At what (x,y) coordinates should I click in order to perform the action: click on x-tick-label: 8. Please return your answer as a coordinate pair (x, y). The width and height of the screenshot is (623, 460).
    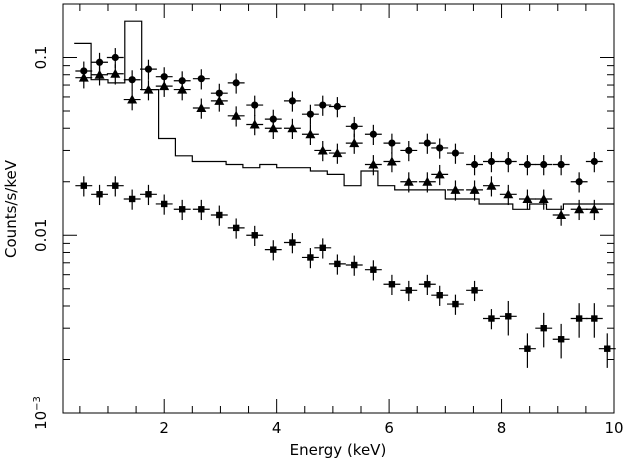
    Looking at the image, I should click on (502, 428).